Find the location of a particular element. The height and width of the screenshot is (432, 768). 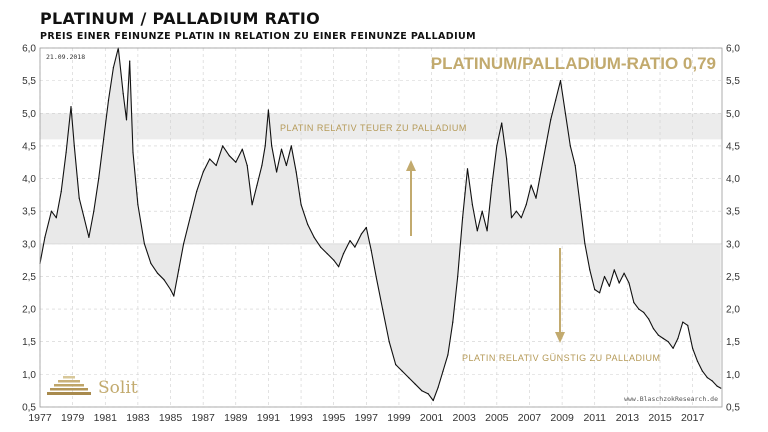

y-tick-label-right: 2,0 is located at coordinates (733, 310).